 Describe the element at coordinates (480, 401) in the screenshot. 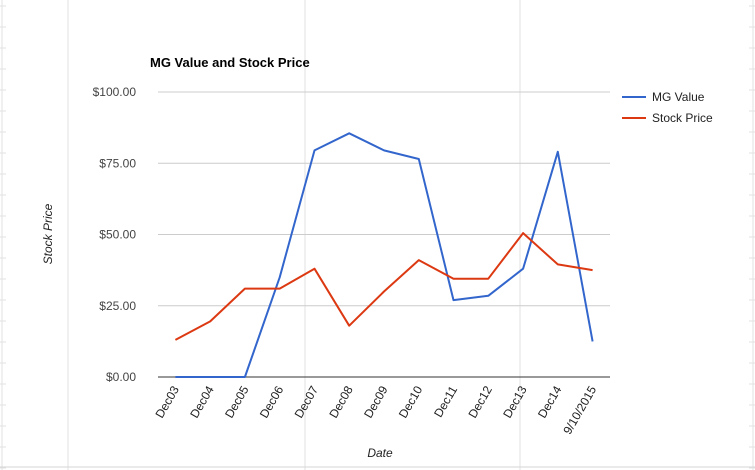

I see `x-tick-label: Dec12` at that location.